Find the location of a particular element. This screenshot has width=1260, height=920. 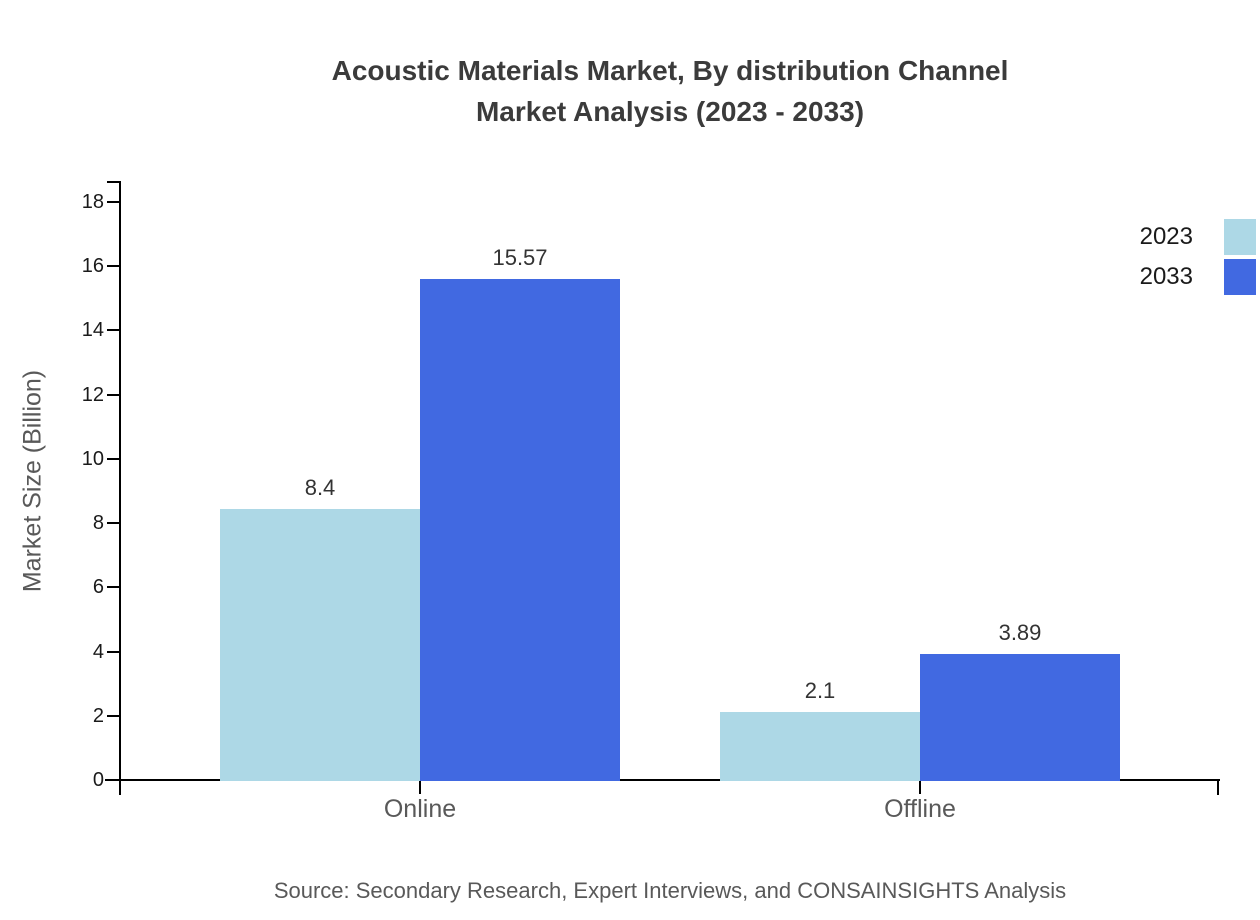

legend-swatch-2023 is located at coordinates (1240, 237).